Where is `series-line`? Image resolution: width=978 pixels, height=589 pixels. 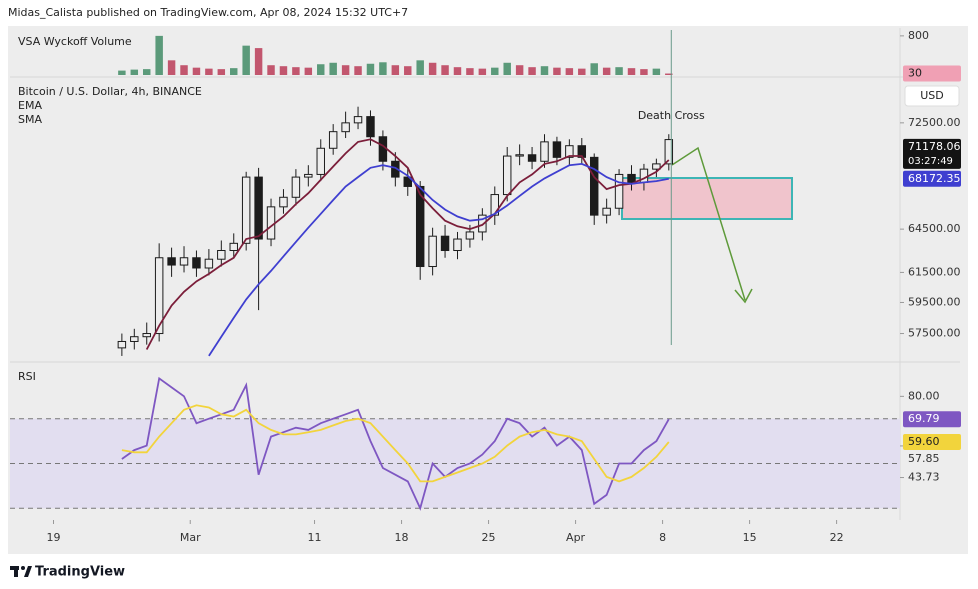 series-line is located at coordinates (395, 443).